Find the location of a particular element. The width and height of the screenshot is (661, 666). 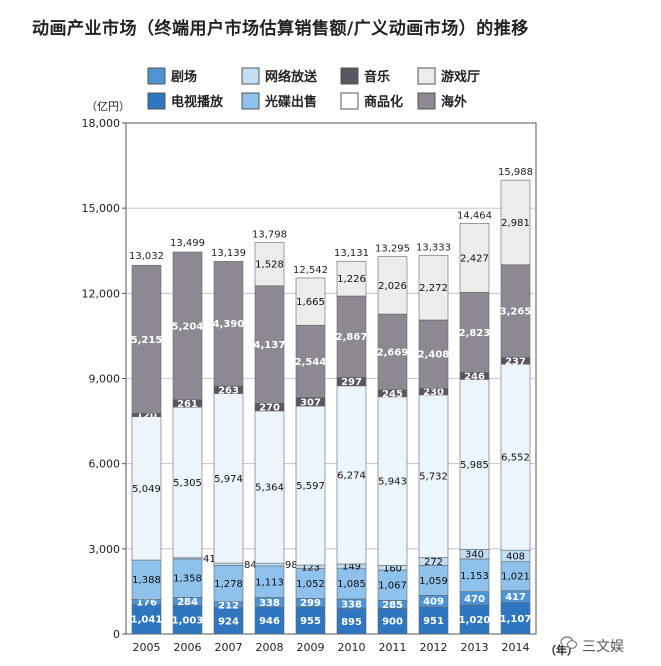

bar-group-2011: 900 285 1,067 160 5,943 245 2,669 2,026 13,295 is located at coordinates (392, 439).